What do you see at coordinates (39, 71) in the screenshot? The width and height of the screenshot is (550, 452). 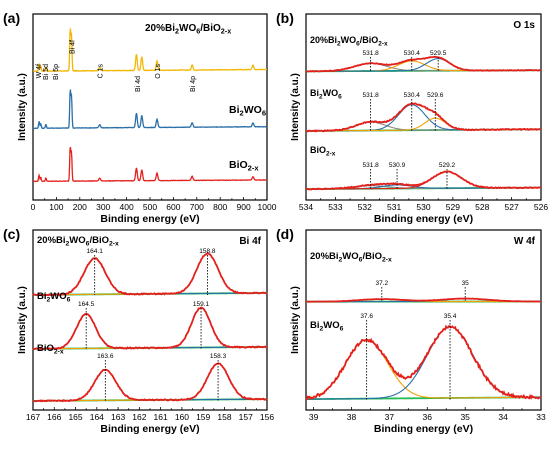 I see `peak-label: W 4f` at bounding box center [39, 71].